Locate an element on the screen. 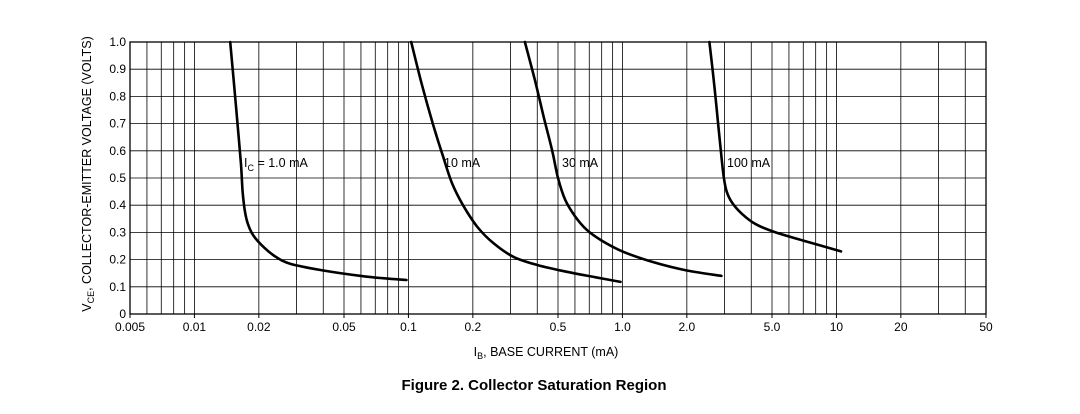 This screenshot has width=1080, height=414. x-tick-label: 1.0 is located at coordinates (622, 327).